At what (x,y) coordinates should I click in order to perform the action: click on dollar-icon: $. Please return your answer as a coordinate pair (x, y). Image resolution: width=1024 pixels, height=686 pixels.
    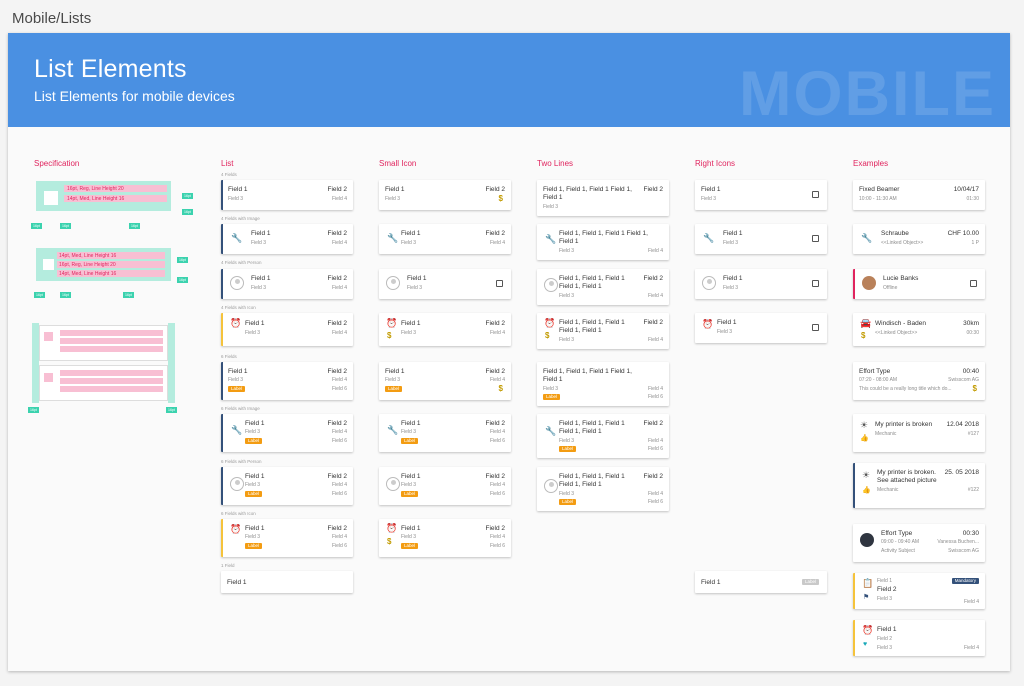
    Looking at the image, I should click on (500, 388).